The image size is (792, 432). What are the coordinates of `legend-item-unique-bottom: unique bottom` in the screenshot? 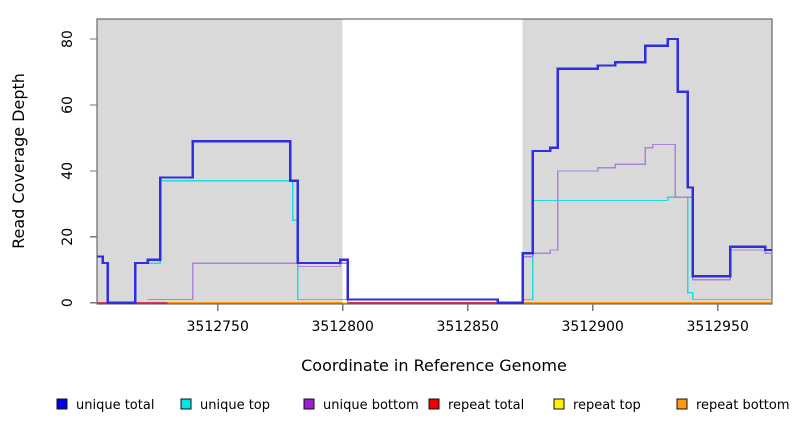 It's located at (361, 405).